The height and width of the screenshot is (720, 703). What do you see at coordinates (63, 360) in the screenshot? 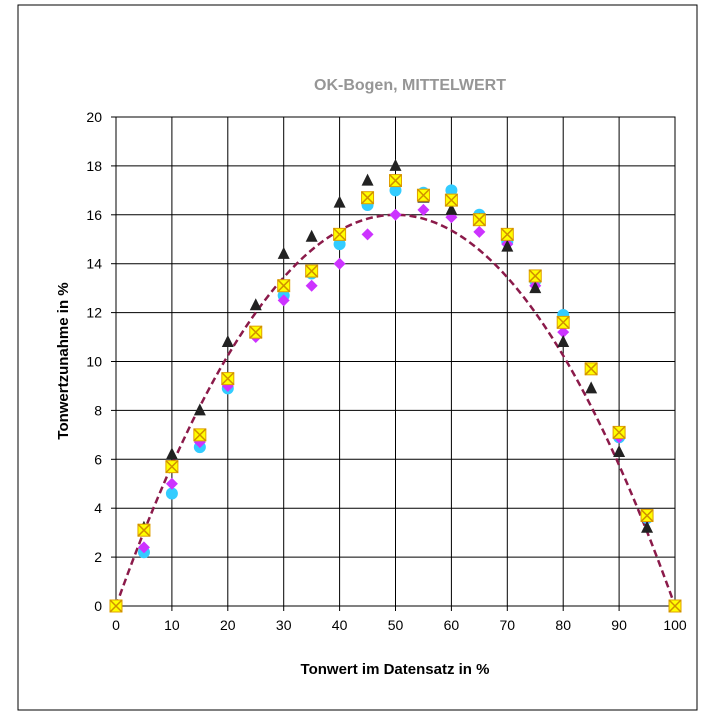
I see `y-axis-label: Tonwertzunahme in %` at bounding box center [63, 360].